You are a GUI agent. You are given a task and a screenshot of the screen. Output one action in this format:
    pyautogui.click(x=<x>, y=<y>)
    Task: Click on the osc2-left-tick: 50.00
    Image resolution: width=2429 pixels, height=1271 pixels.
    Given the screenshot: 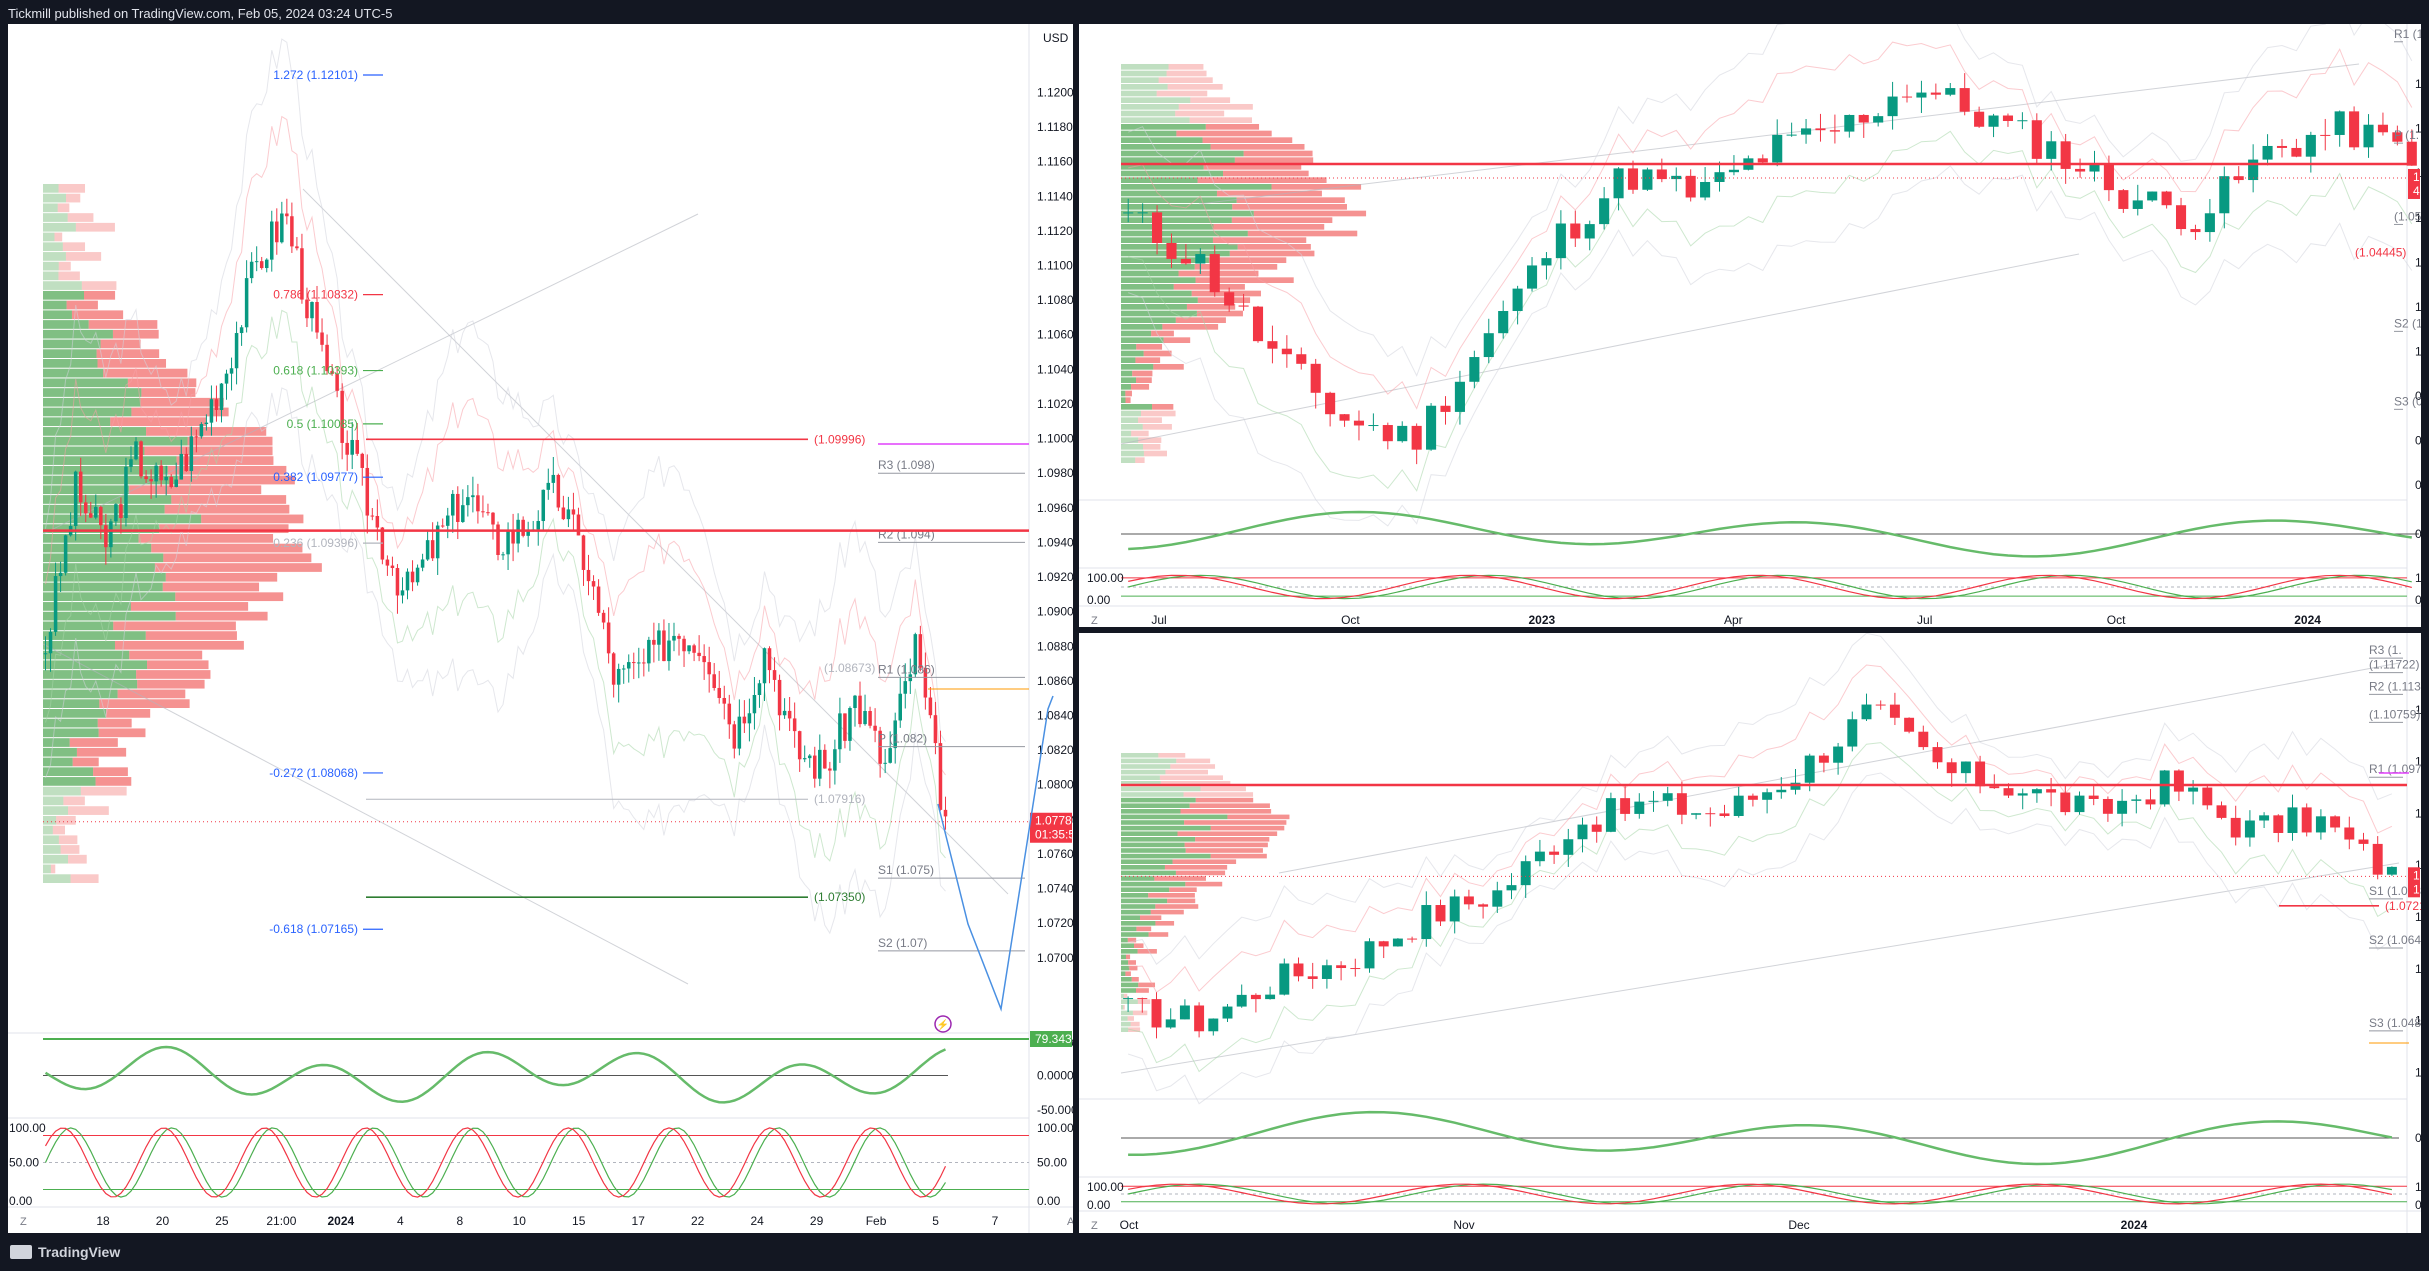 What is the action you would take?
    pyautogui.click(x=24, y=1163)
    